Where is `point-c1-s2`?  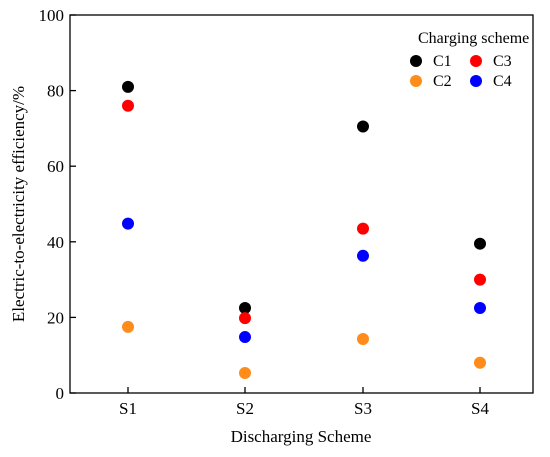
point-c1-s2 is located at coordinates (245, 307).